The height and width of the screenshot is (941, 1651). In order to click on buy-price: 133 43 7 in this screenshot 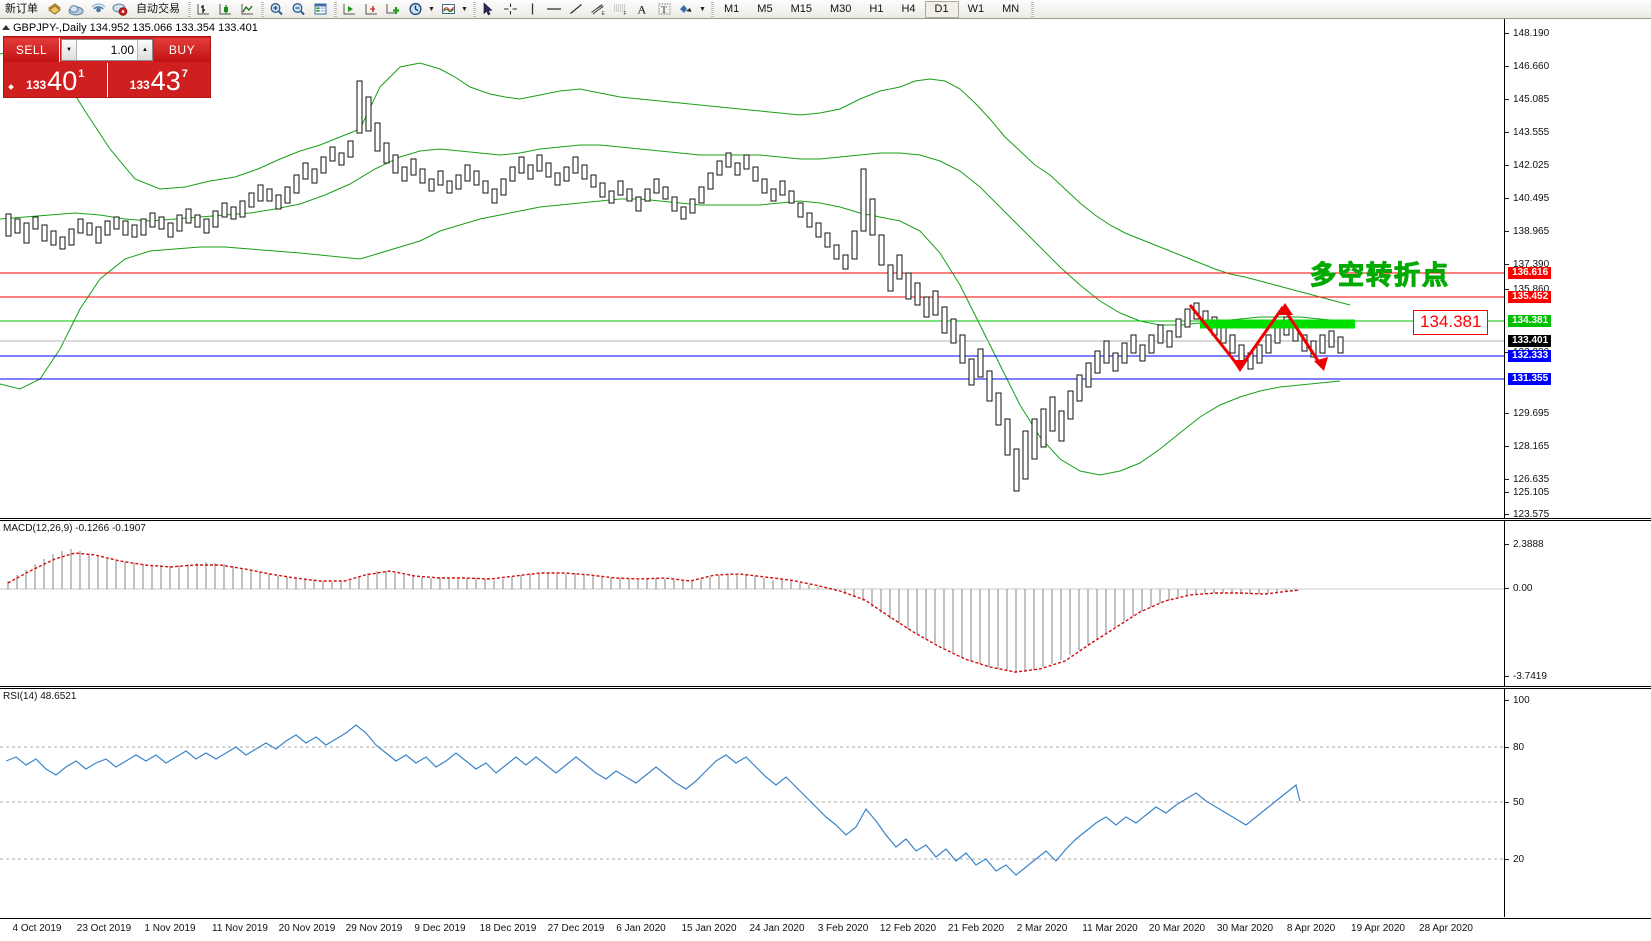, I will do `click(159, 80)`.